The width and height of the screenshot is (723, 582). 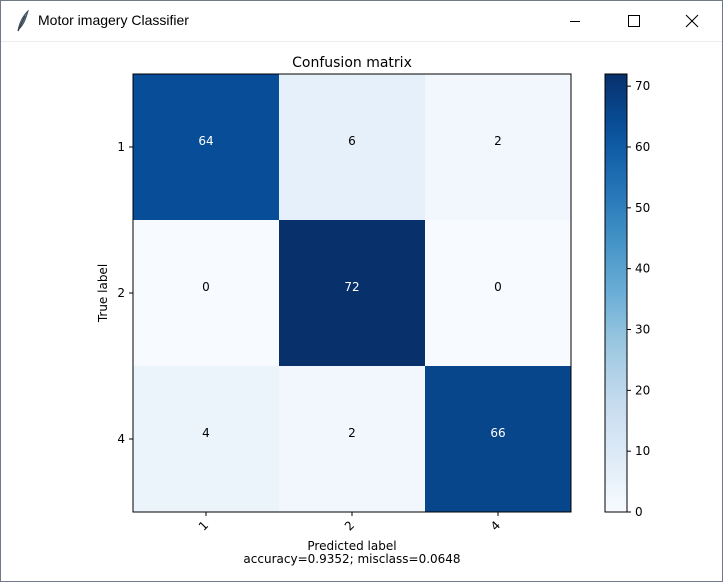 What do you see at coordinates (352, 141) in the screenshot?
I see `cell-value-label: 6` at bounding box center [352, 141].